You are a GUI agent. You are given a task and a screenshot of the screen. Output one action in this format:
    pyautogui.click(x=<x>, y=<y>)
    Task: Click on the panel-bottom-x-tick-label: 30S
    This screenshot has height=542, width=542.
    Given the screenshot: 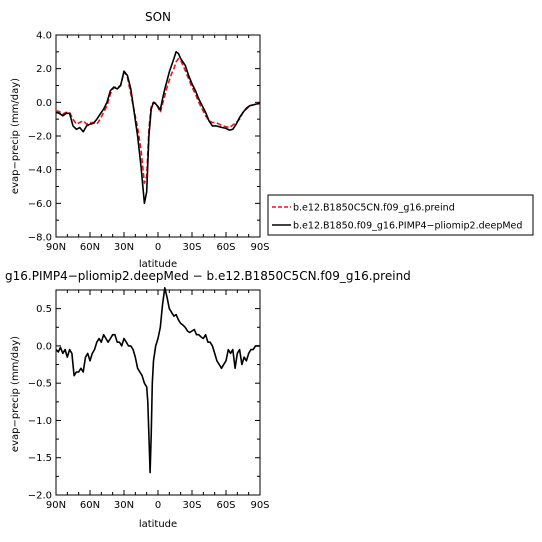 What is the action you would take?
    pyautogui.click(x=191, y=505)
    